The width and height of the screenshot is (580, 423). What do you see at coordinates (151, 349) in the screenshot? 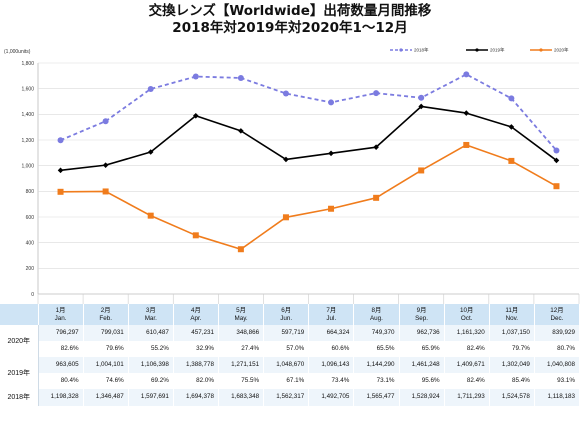
I see `ratio-cell: 55.2%` at bounding box center [151, 349].